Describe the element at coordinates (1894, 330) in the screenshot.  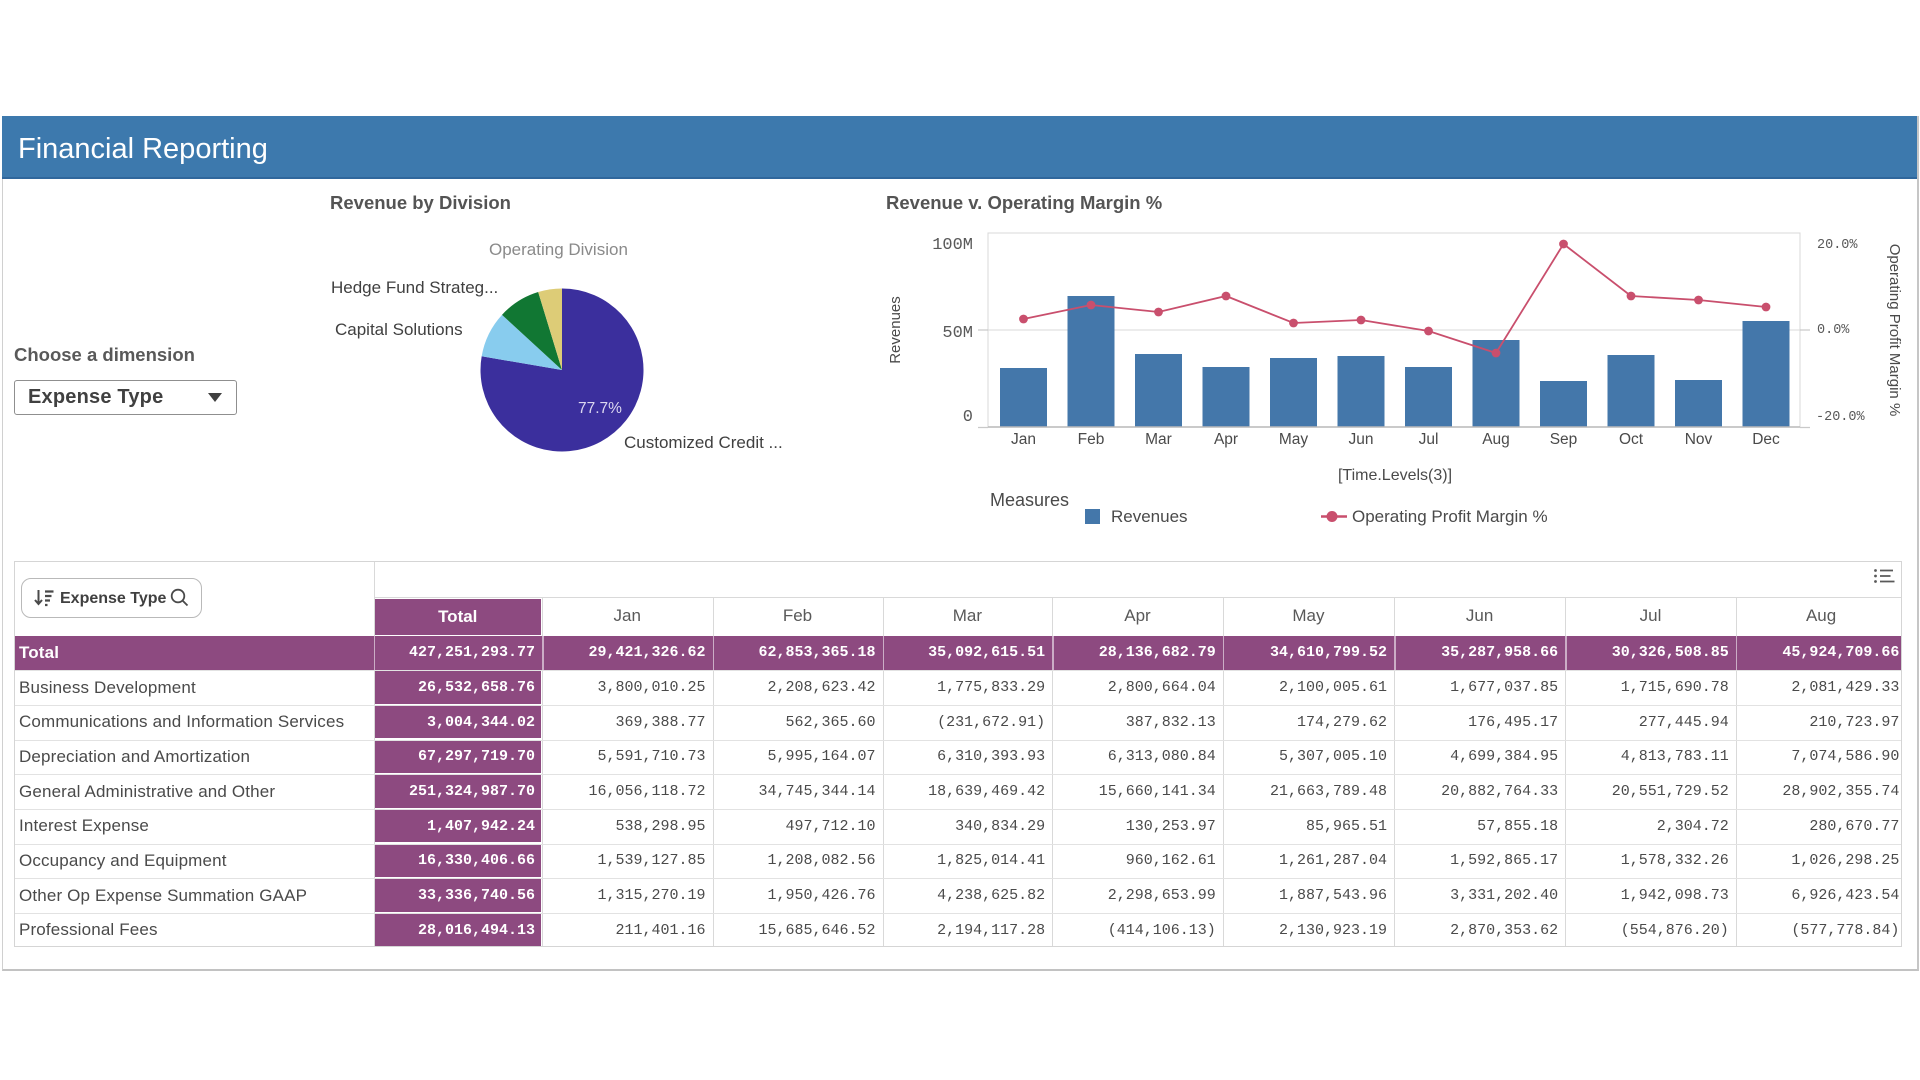
I see `svg-text: Operating Profit Margin %` at that location.